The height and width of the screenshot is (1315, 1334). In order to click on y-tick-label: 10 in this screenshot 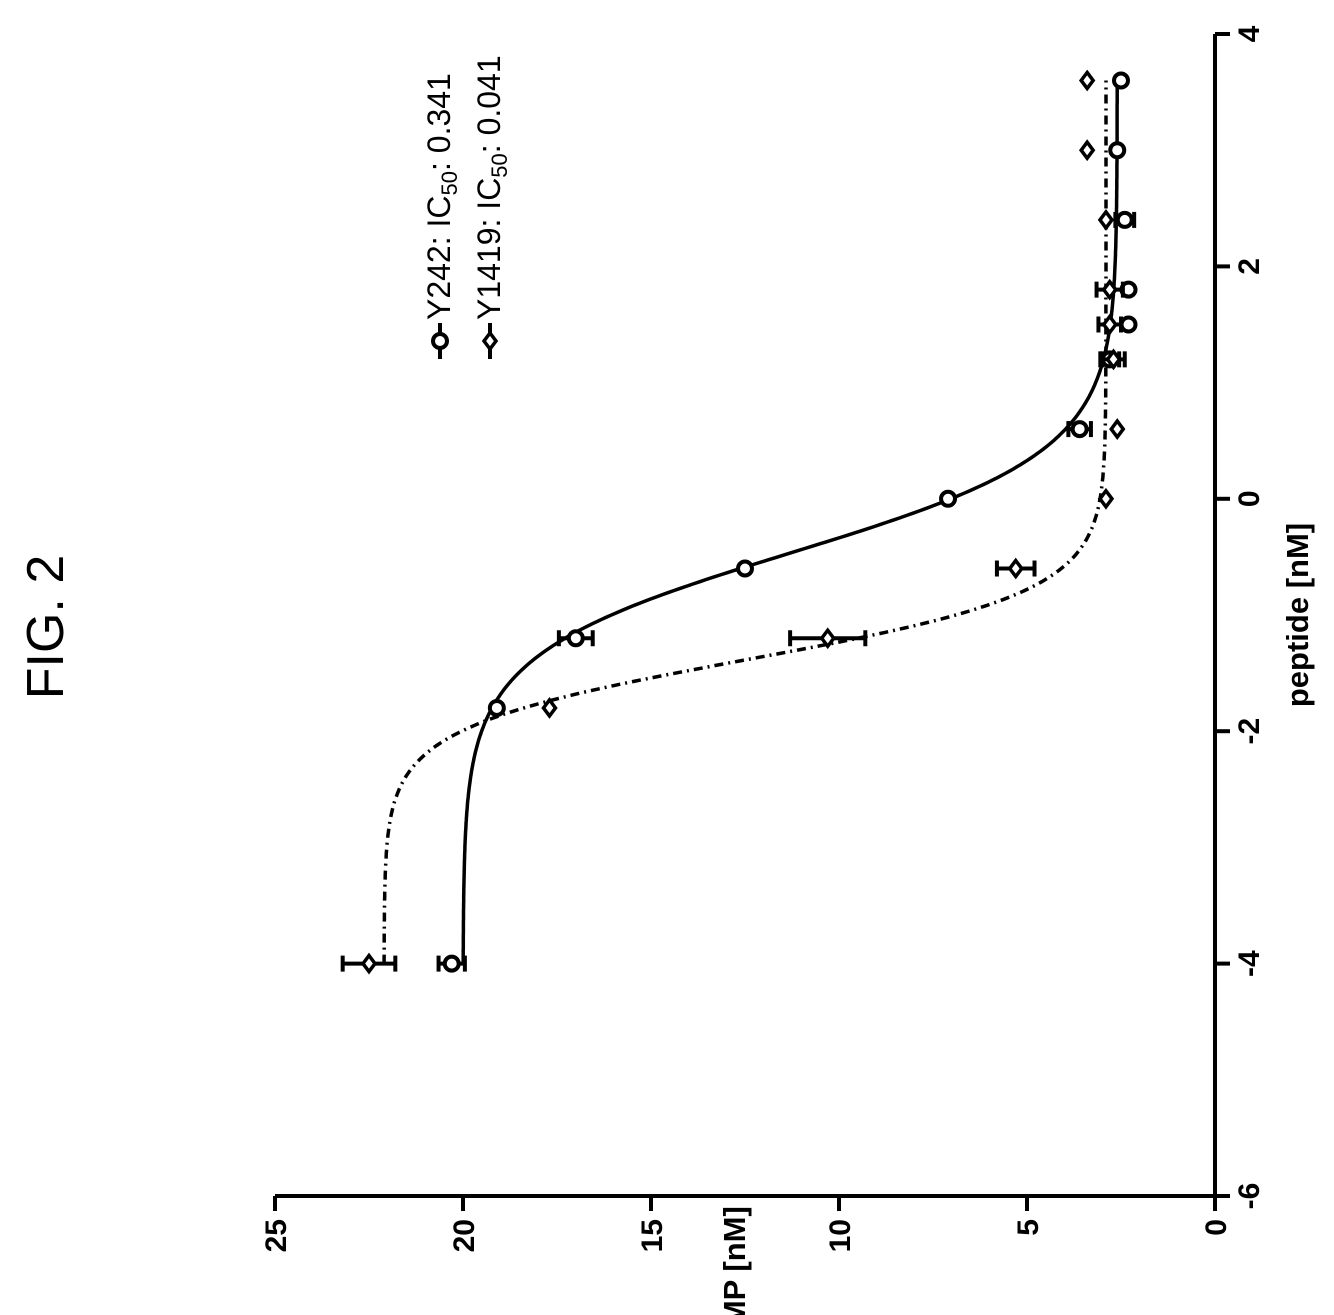, I will do `click(840, 1235)`.